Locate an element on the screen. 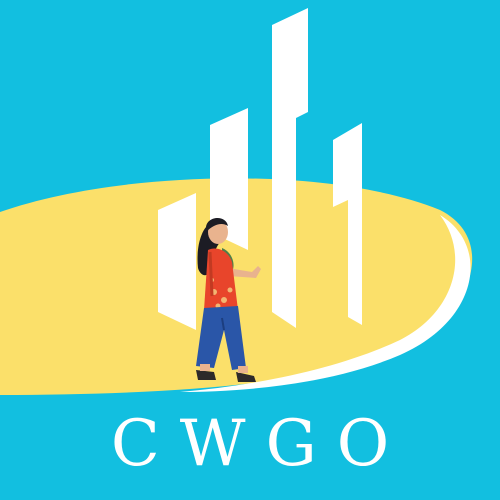 The width and height of the screenshot is (500, 500). building-mid-left is located at coordinates (229, 179).